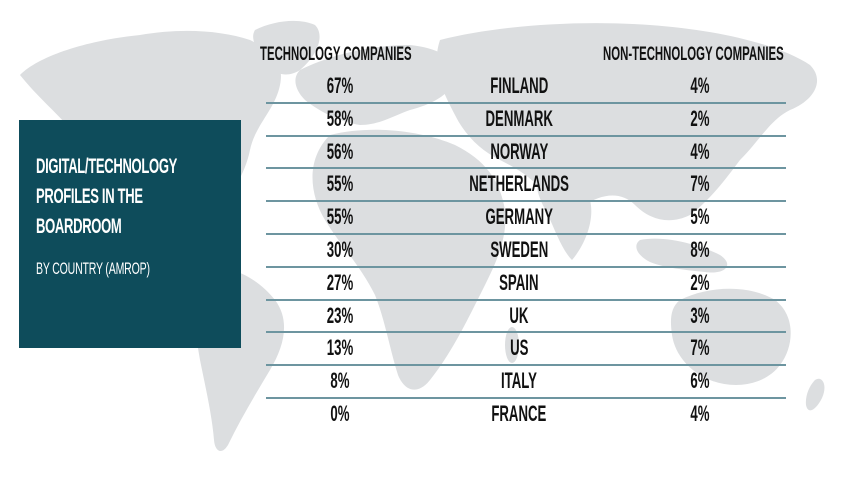 Image resolution: width=848 pixels, height=477 pixels. What do you see at coordinates (375, 85) in the screenshot?
I see `europe-shape` at bounding box center [375, 85].